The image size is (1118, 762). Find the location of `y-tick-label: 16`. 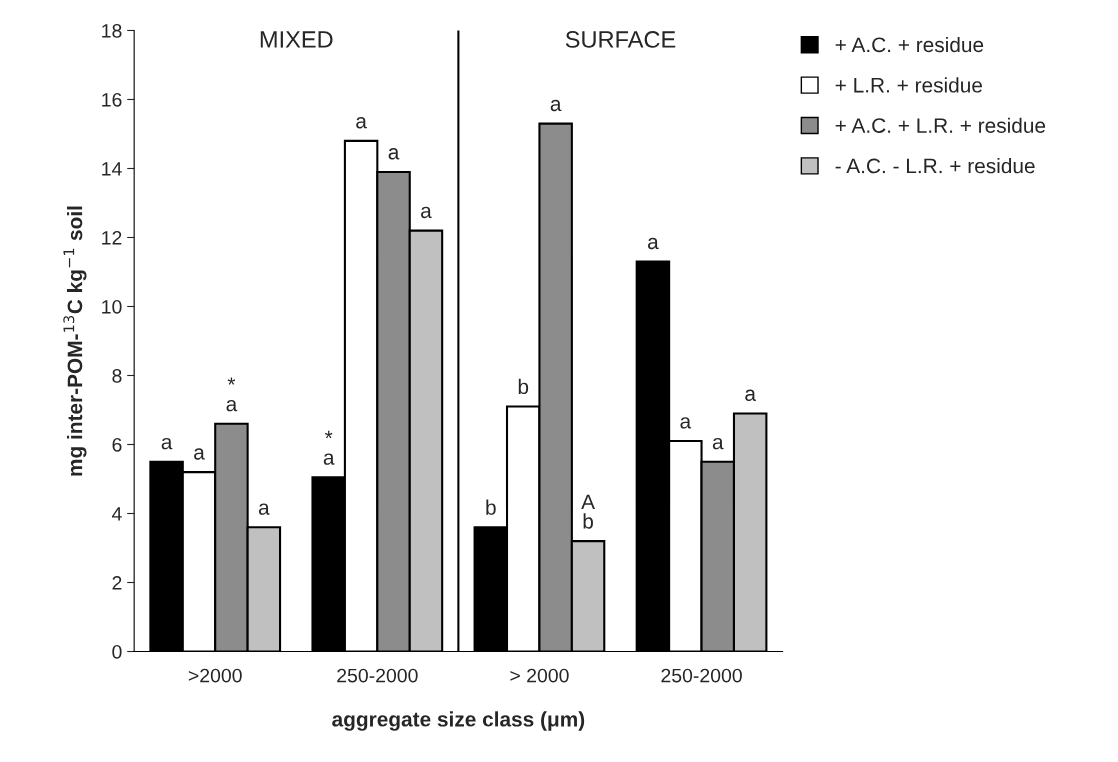

y-tick-label: 16 is located at coordinates (112, 99).